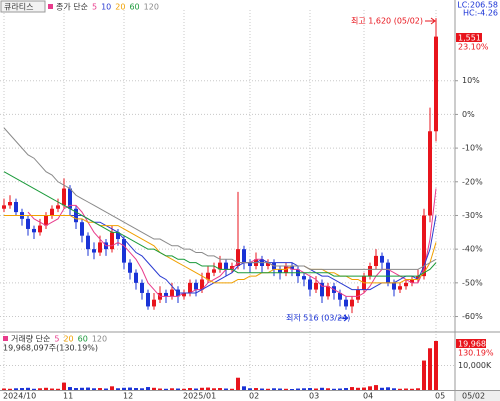  I want to click on x-tick-label: 02, so click(254, 396).